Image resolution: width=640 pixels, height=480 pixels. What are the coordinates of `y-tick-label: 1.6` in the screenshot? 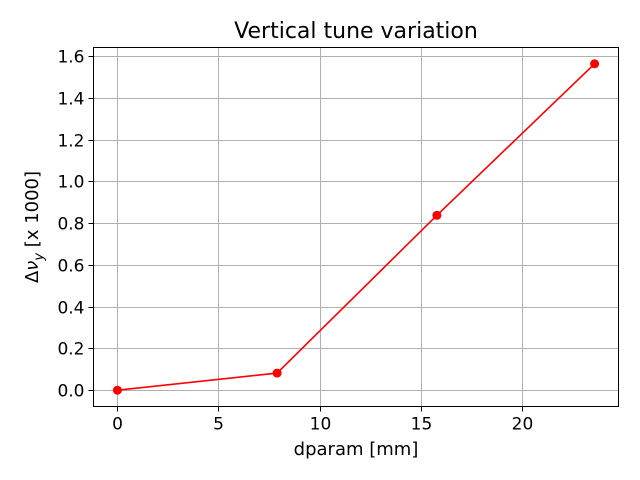 It's located at (70, 58).